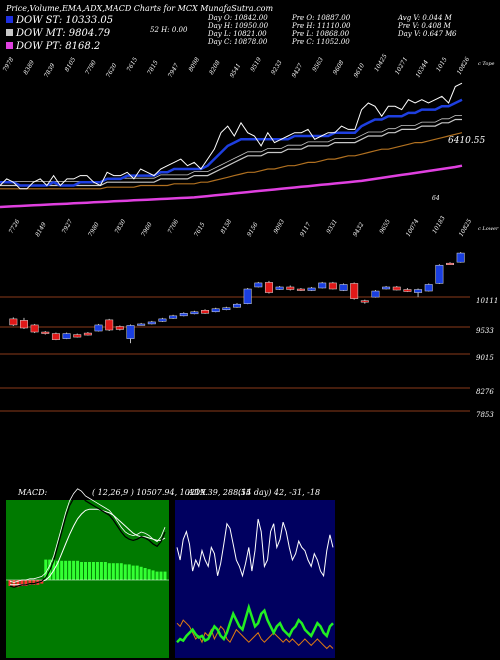 The image size is (500, 660). What do you see at coordinates (436, 198) in the screenshot?
I see `marker-label: 64` at bounding box center [436, 198].